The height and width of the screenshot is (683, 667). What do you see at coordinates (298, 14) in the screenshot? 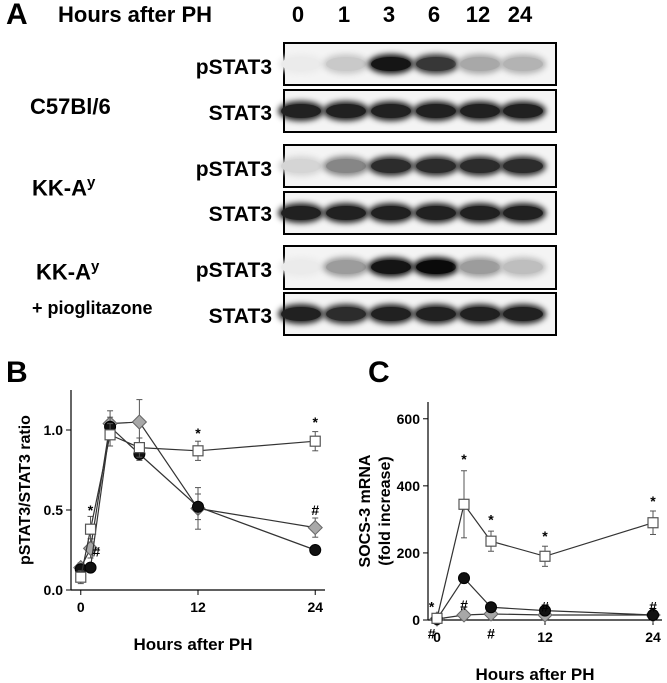
I see `lane-label-0: 0` at bounding box center [298, 14].